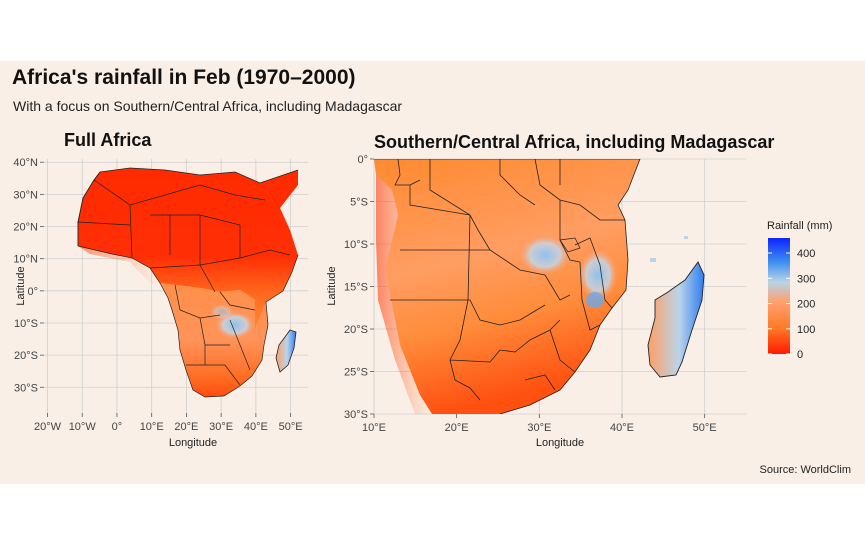  Describe the element at coordinates (256, 427) in the screenshot. I see `panel-a-xtick-label: 40°E` at that location.